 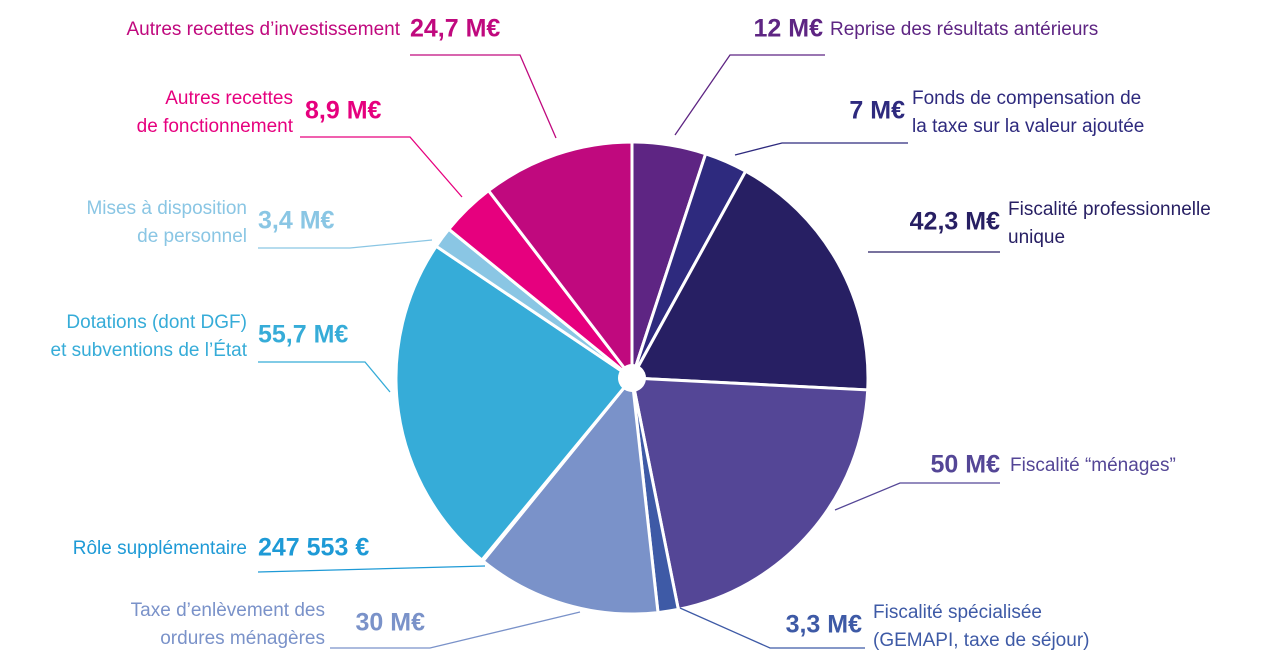 I want to click on category-label-line: et subventions de l’État, so click(x=149, y=350).